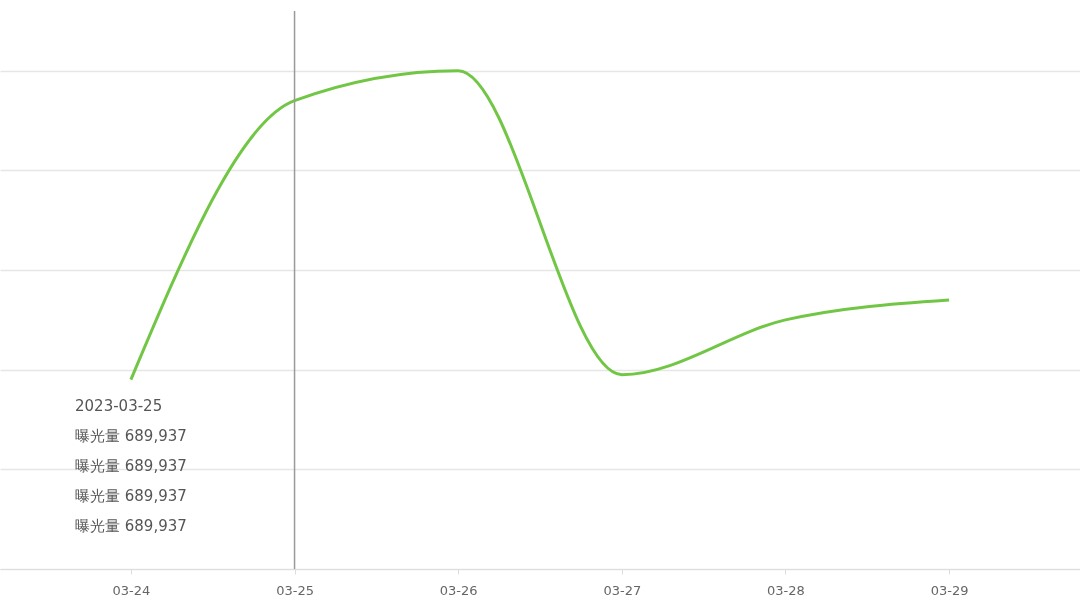  Describe the element at coordinates (119, 406) in the screenshot. I see `annotation: 2023-03-25` at that location.